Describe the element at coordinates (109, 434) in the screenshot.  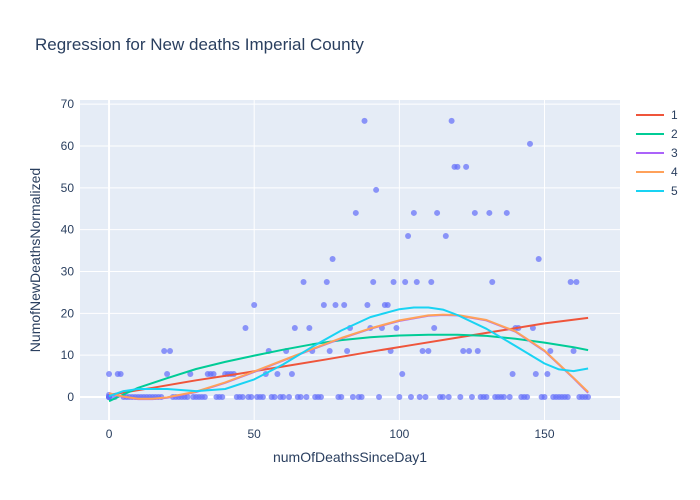
I see `x-tick-label: 0` at that location.